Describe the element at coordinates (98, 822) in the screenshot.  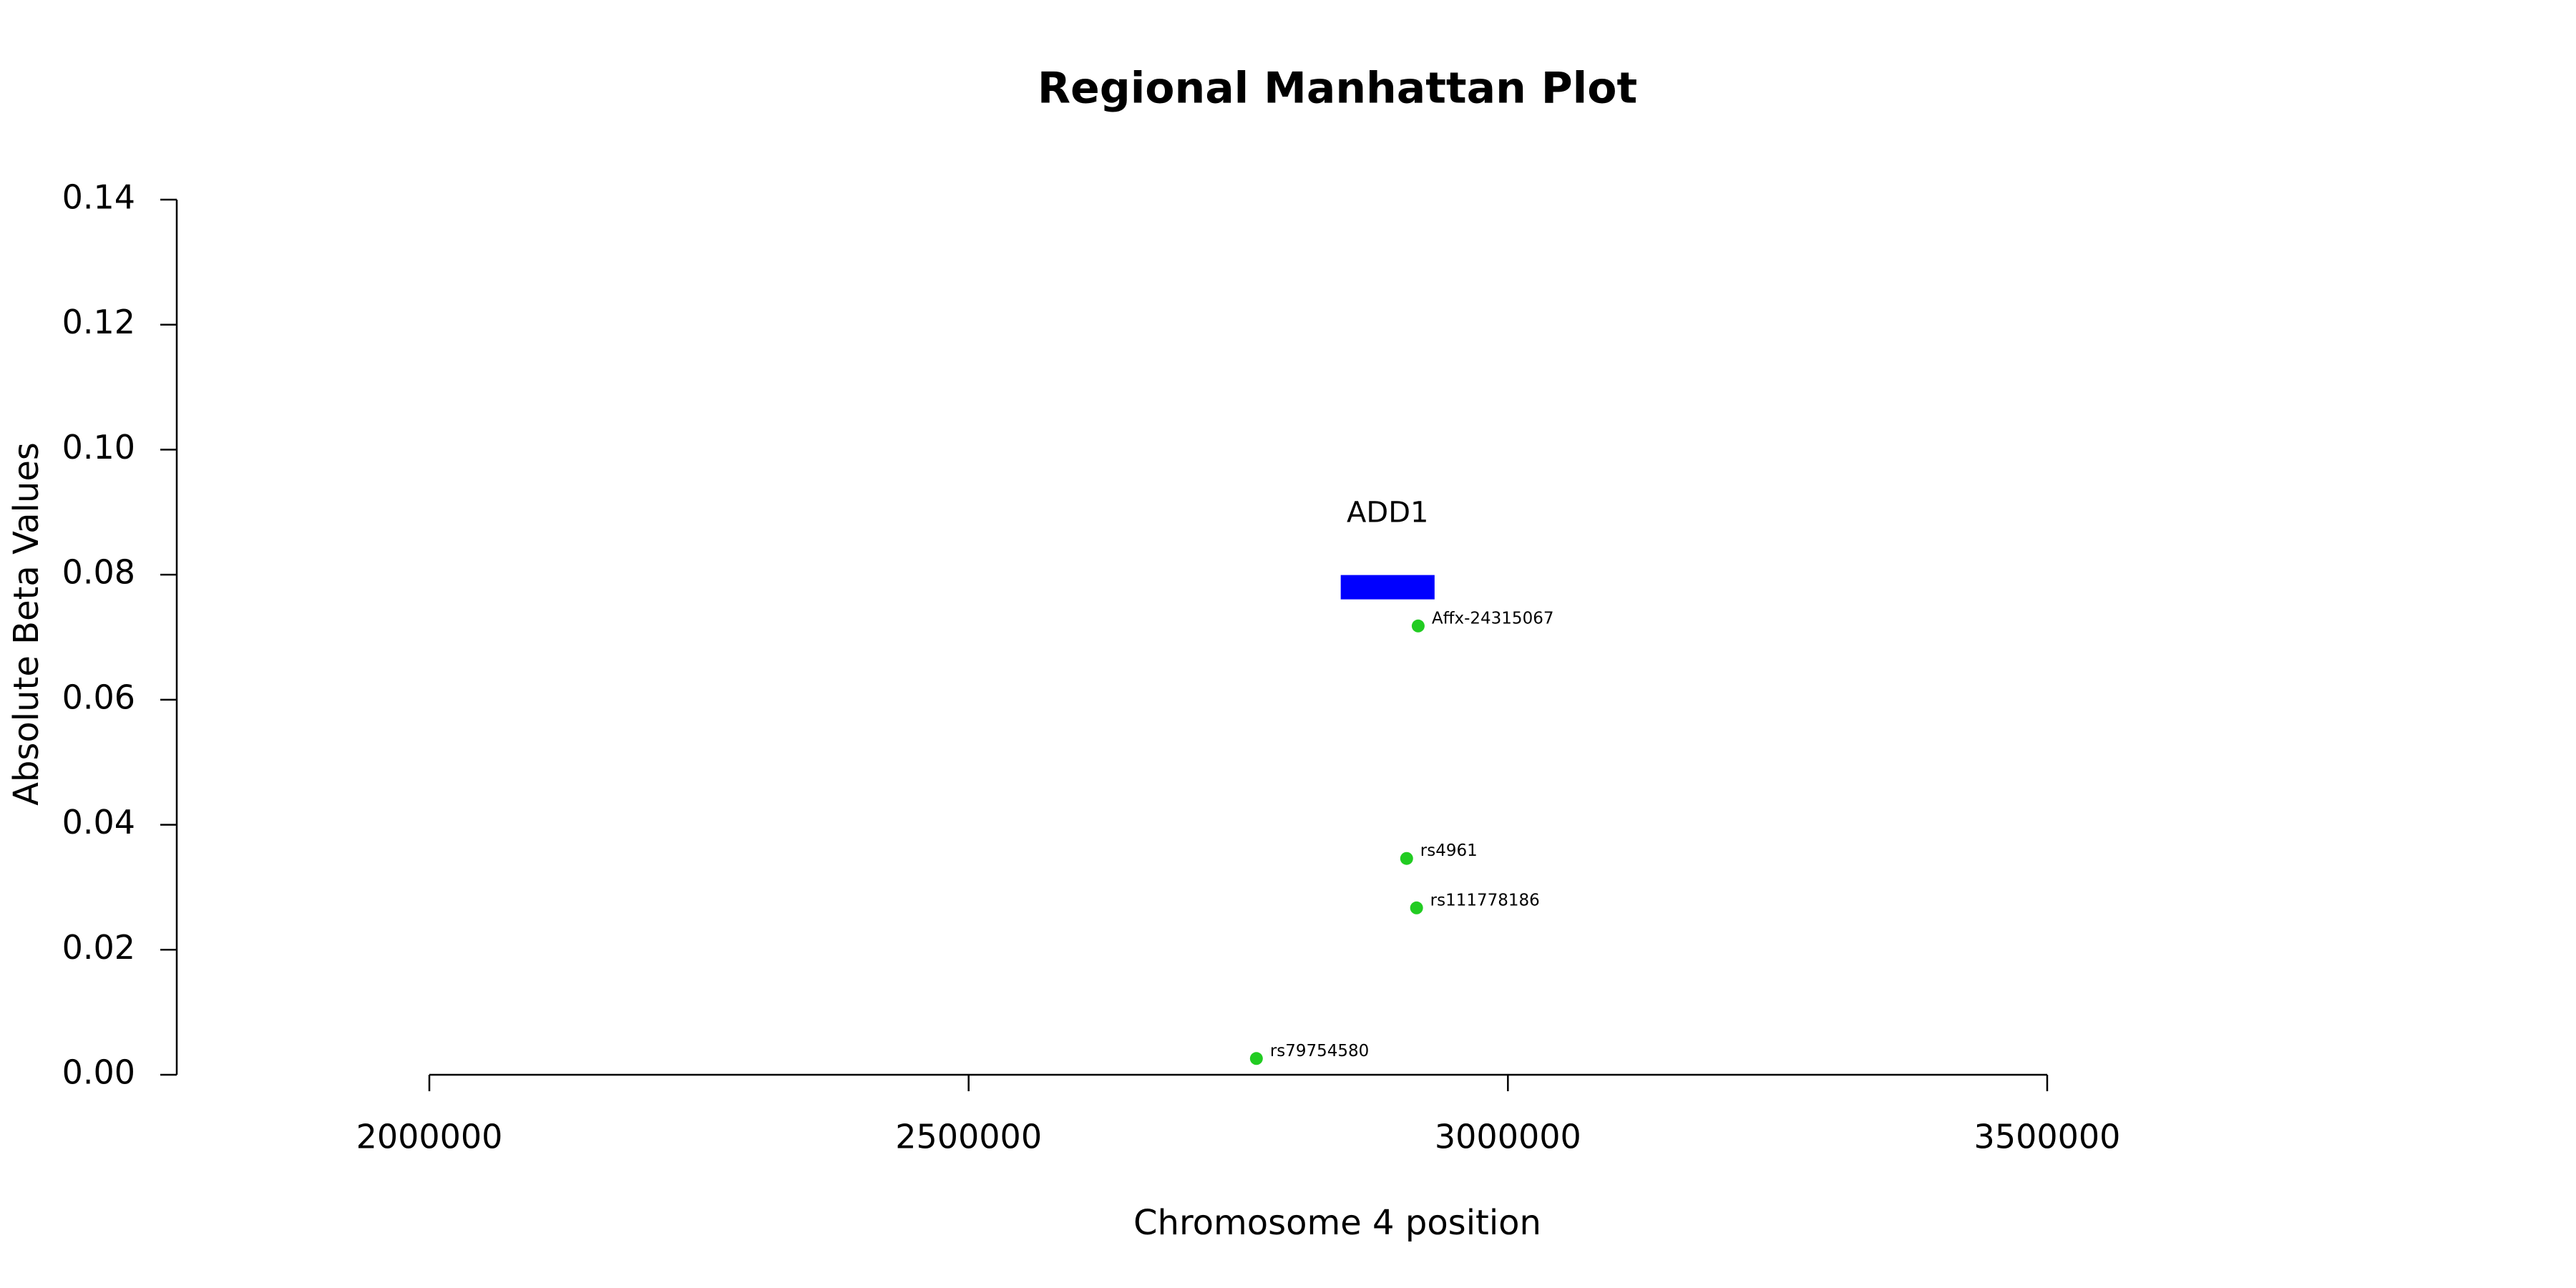
I see `y-tick-label: 0.04` at that location.